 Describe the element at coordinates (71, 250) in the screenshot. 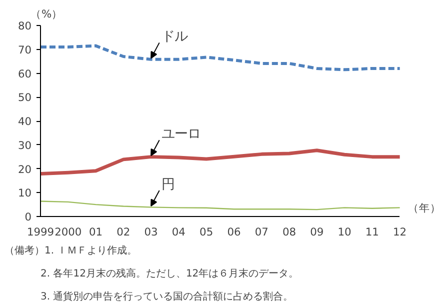

I see `text: （備考）1. ＩＭＦより作成。` at that location.